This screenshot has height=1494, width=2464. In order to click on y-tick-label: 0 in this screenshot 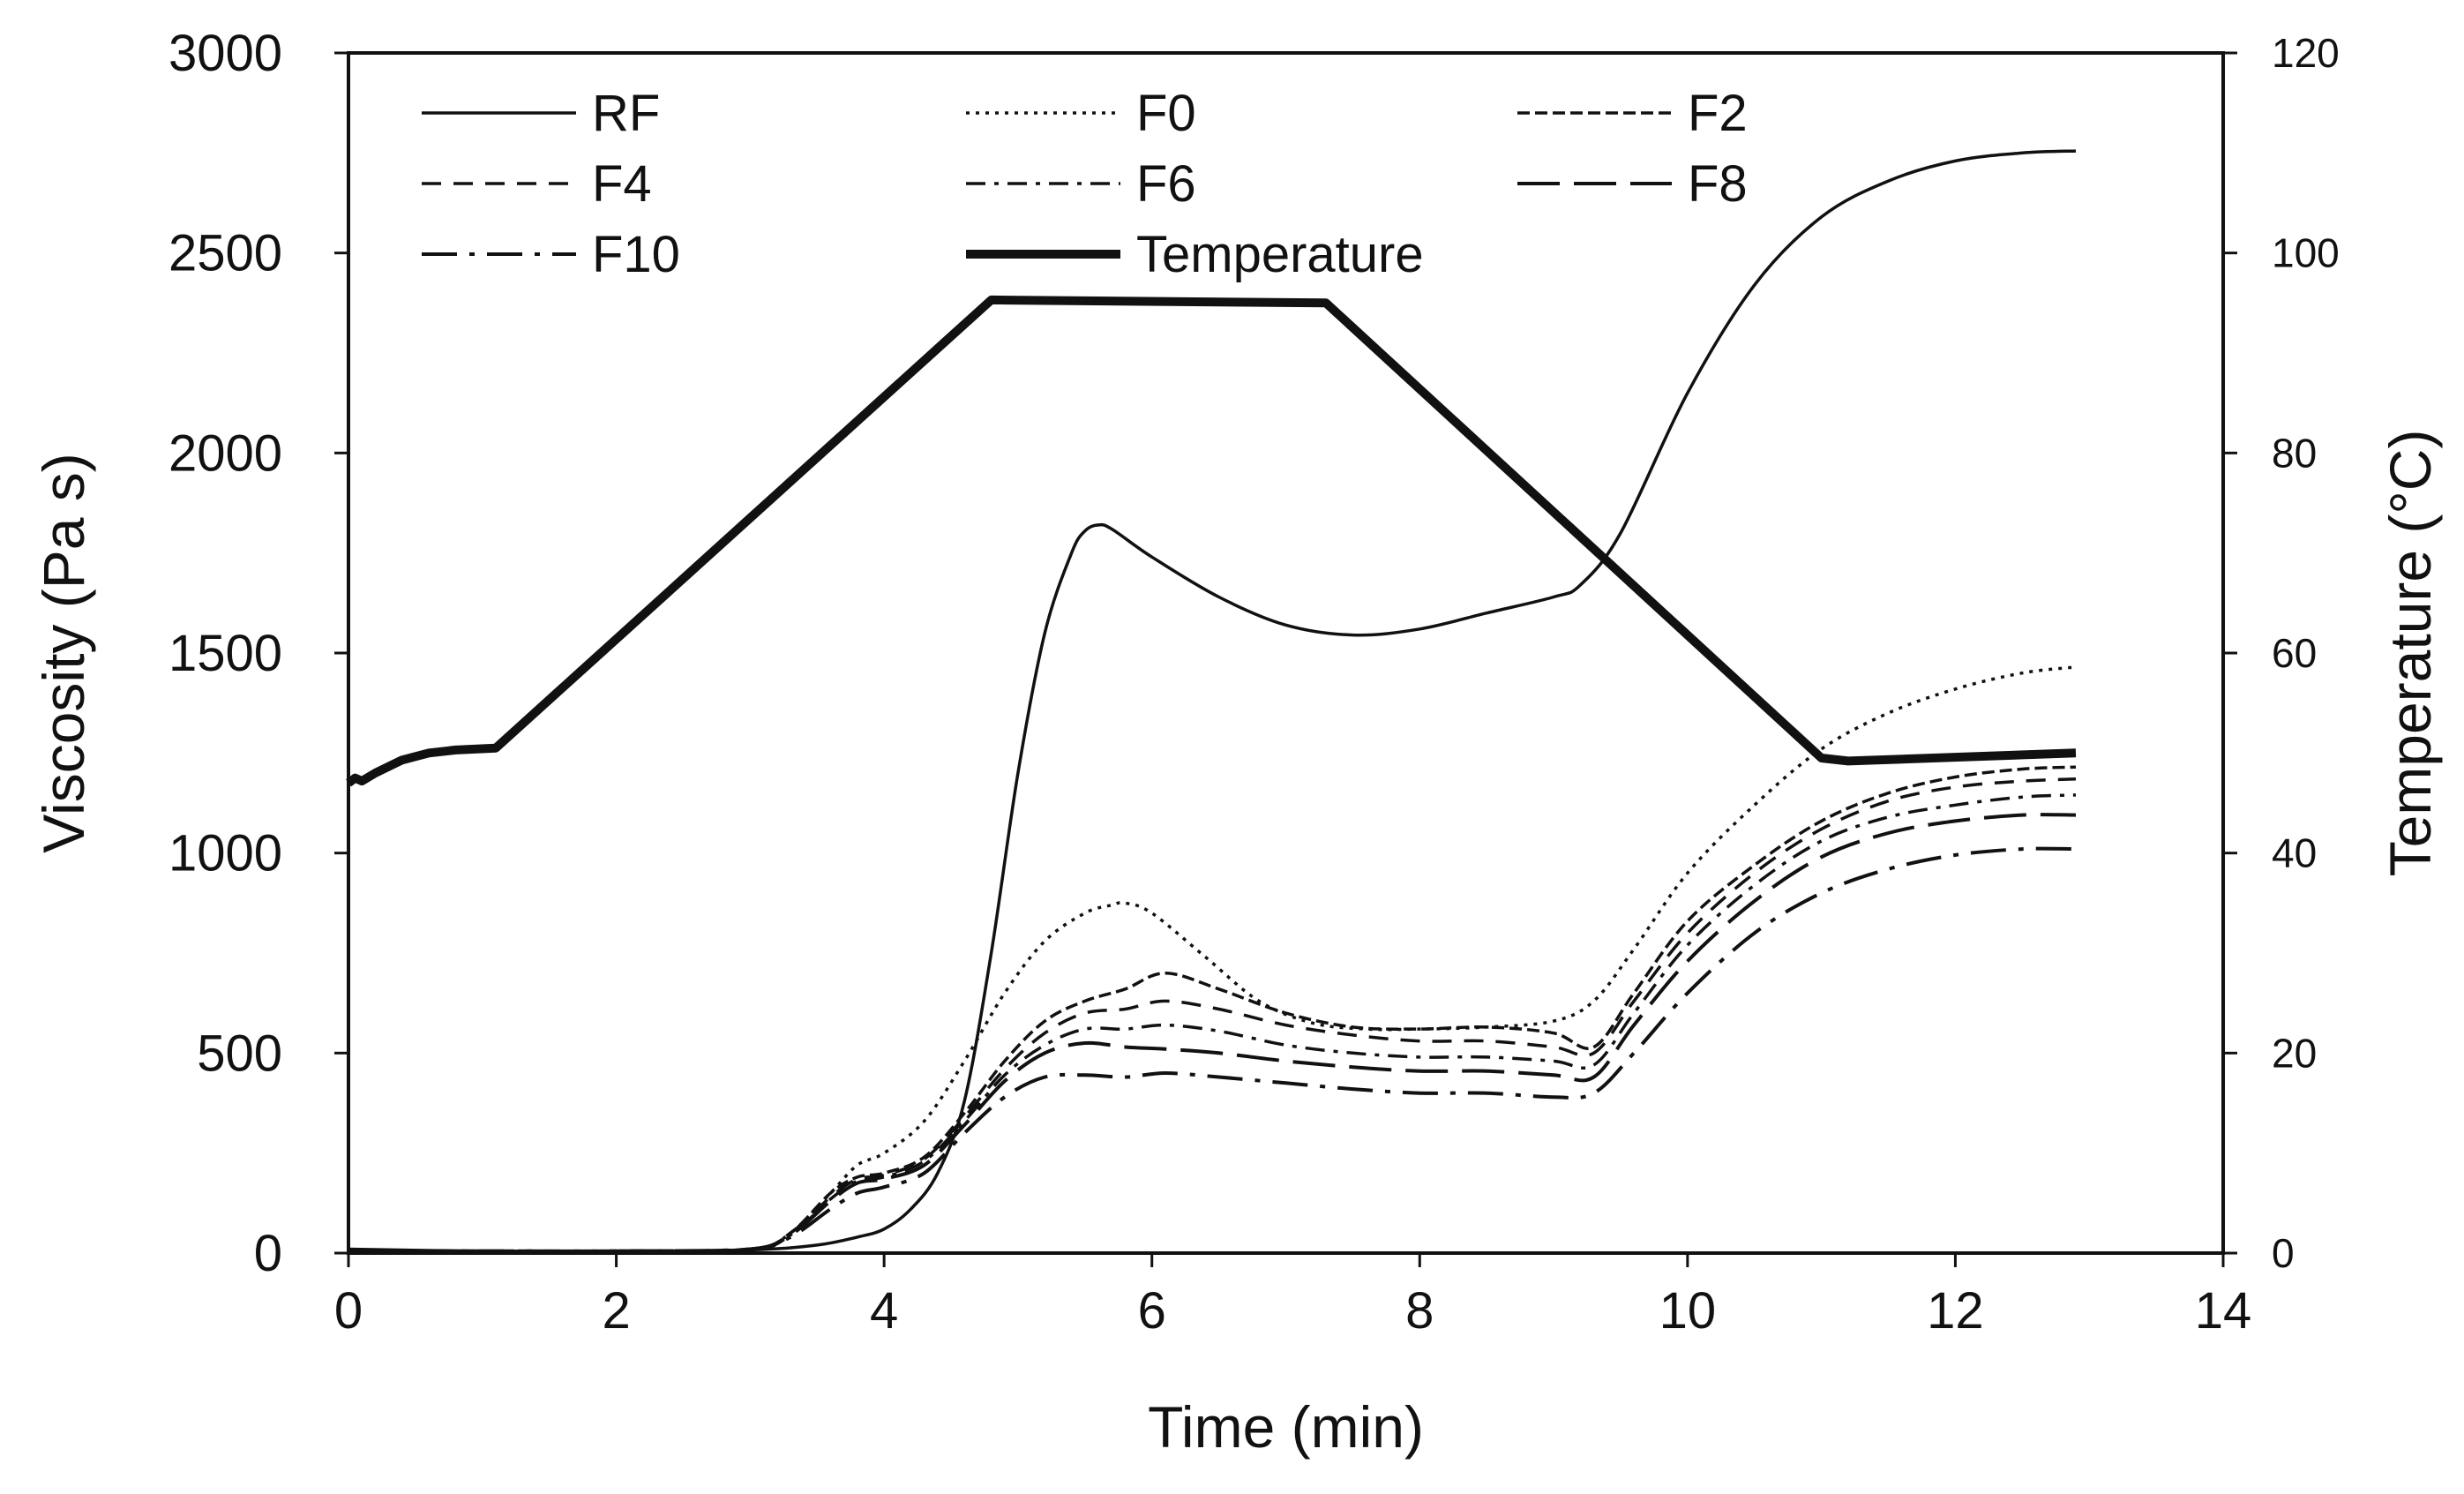, I will do `click(268, 1253)`.